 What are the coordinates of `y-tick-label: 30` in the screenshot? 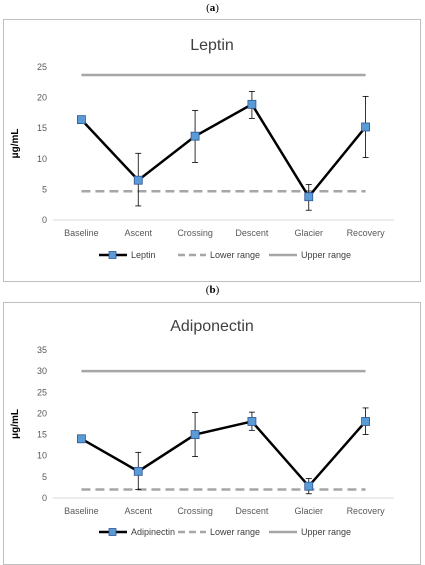 It's located at (42, 371).